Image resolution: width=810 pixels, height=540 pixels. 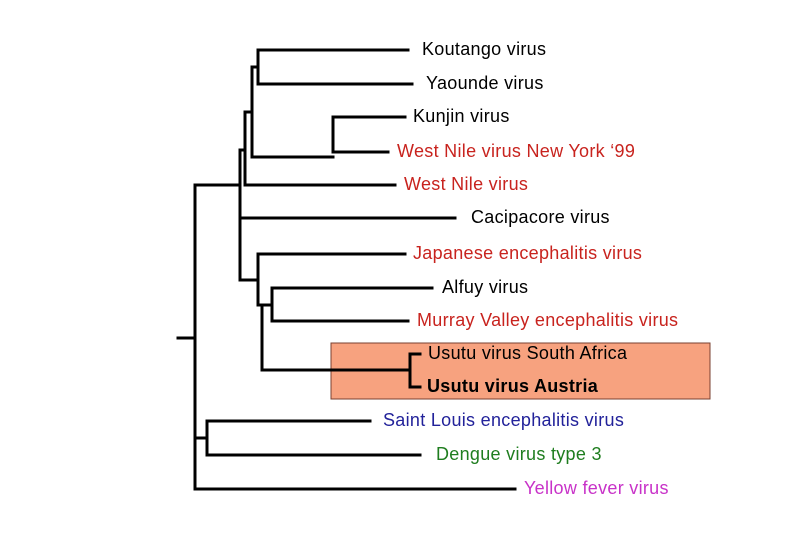 I want to click on leaf-label: Usutu virus South Africa, so click(x=528, y=353).